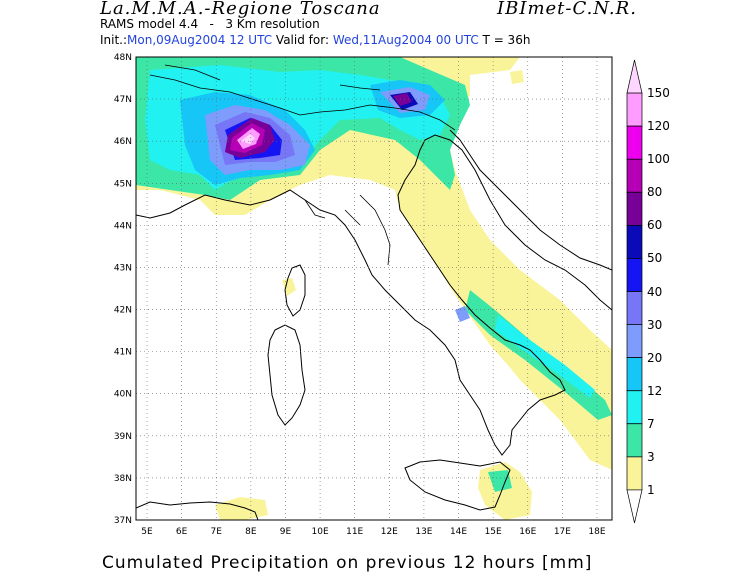 Image resolution: width=751 pixels, height=580 pixels. I want to click on legend-level-label: 40, so click(655, 291).